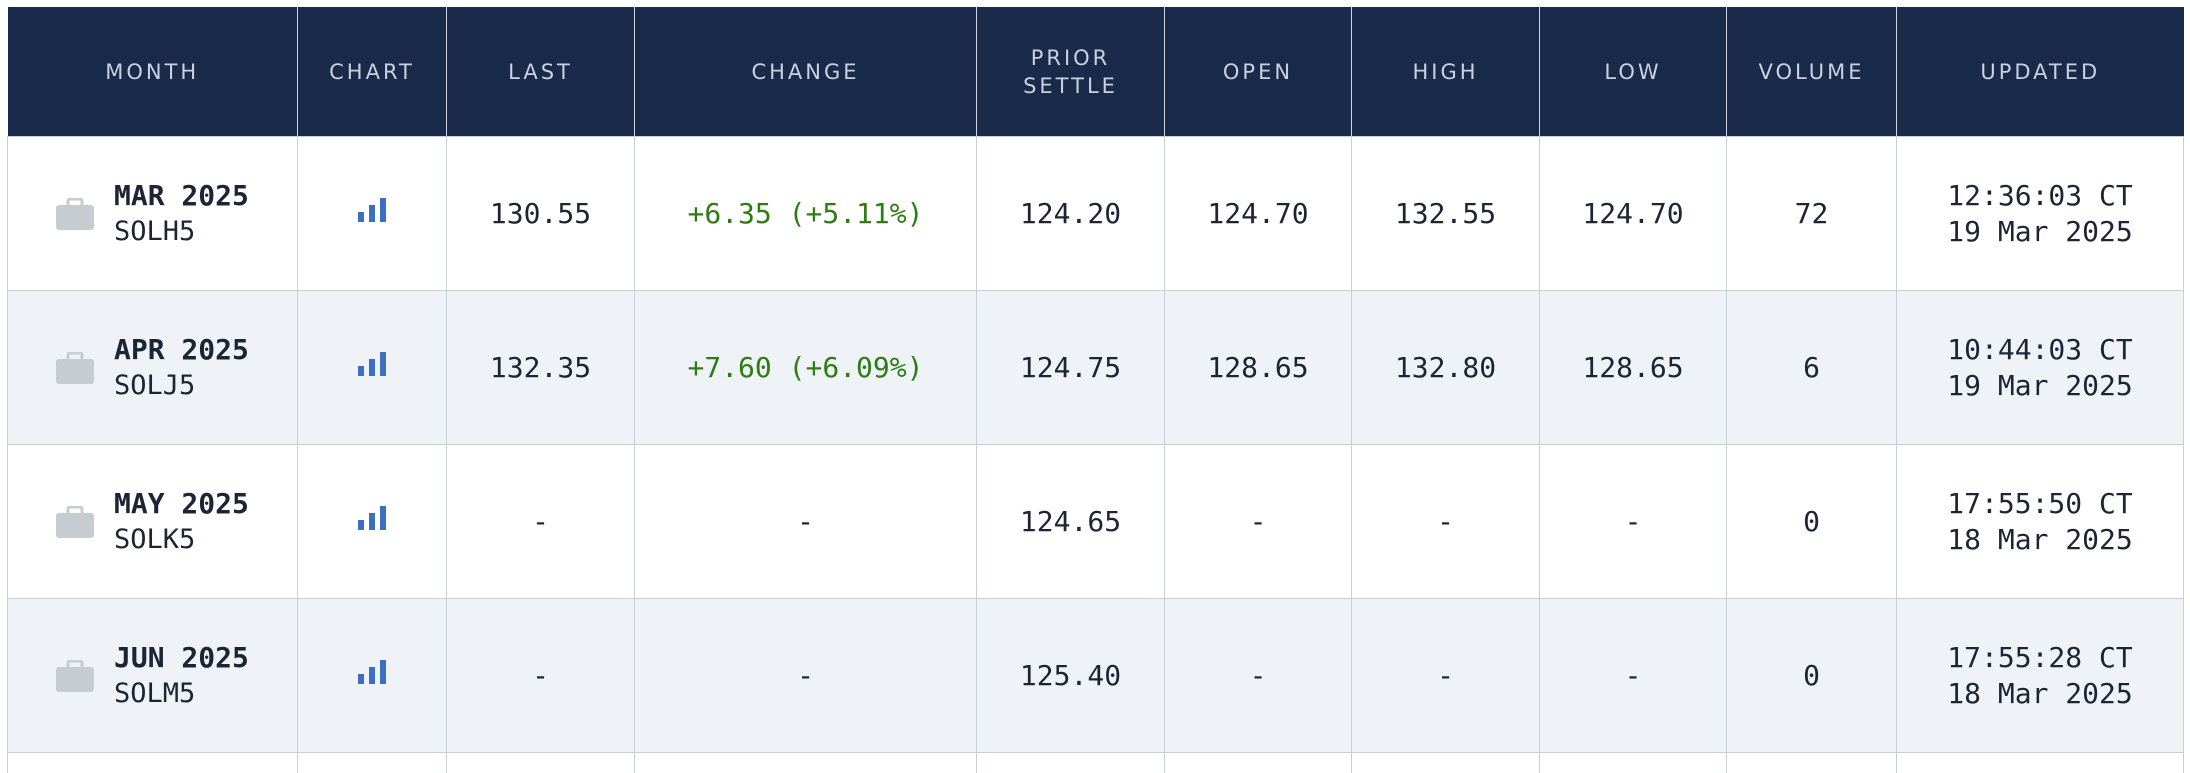  I want to click on table-row-partial, so click(1096, 763).